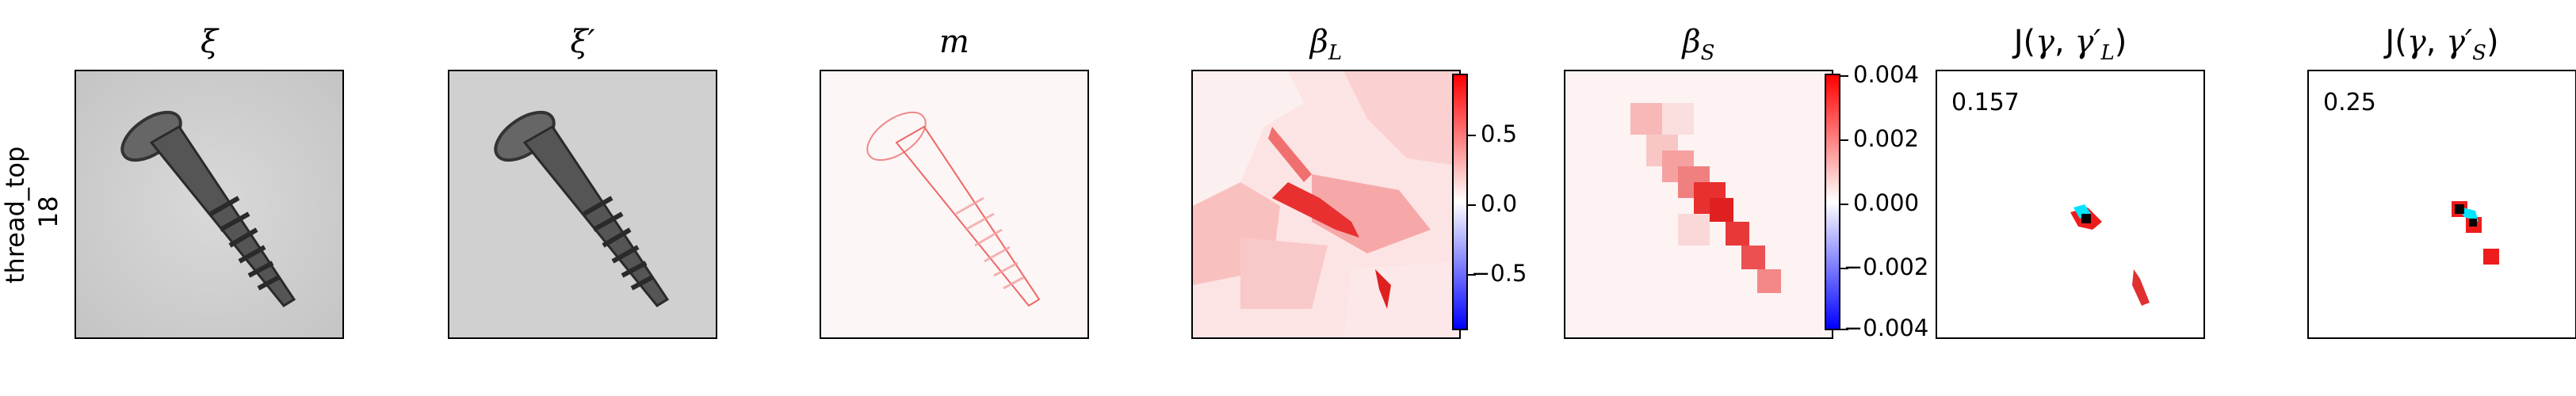  Describe the element at coordinates (1832, 202) in the screenshot. I see `colorbar-beta-s` at that location.